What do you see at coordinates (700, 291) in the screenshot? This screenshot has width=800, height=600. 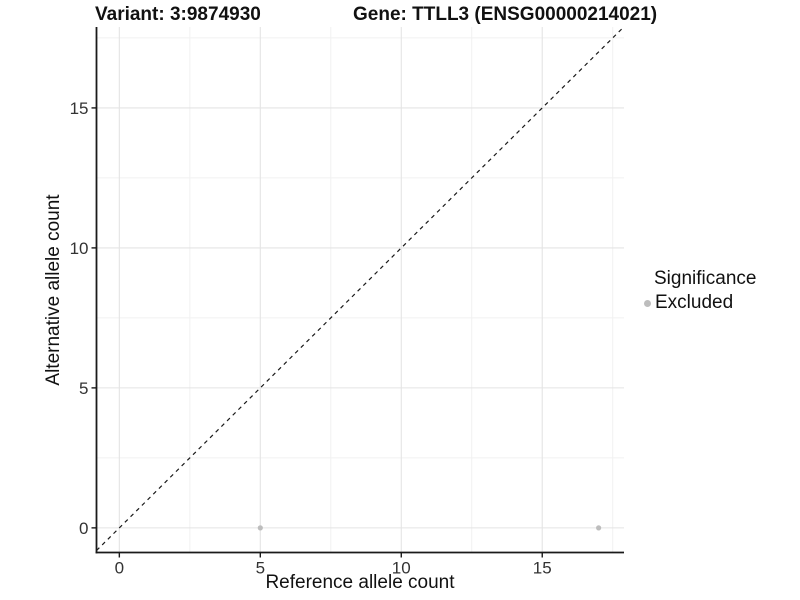 I see `legend: Significance Excluded` at bounding box center [700, 291].